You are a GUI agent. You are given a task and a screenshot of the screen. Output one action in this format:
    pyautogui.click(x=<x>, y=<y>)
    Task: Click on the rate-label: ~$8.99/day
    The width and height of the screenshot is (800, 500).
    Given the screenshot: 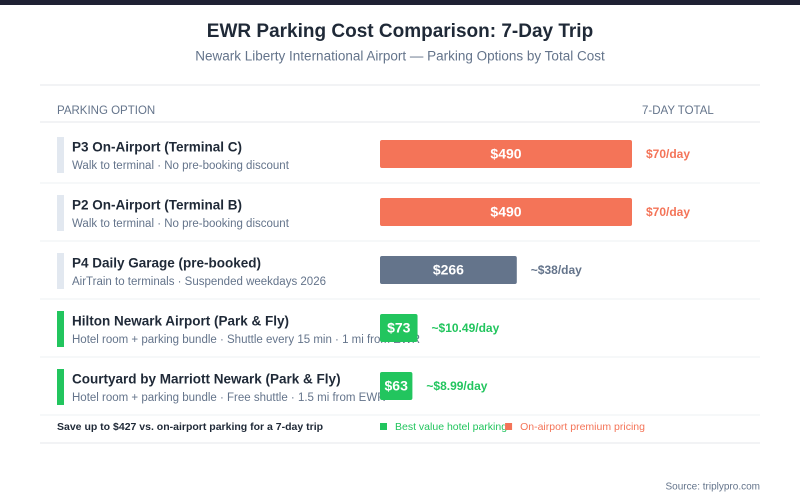 What is the action you would take?
    pyautogui.click(x=456, y=386)
    